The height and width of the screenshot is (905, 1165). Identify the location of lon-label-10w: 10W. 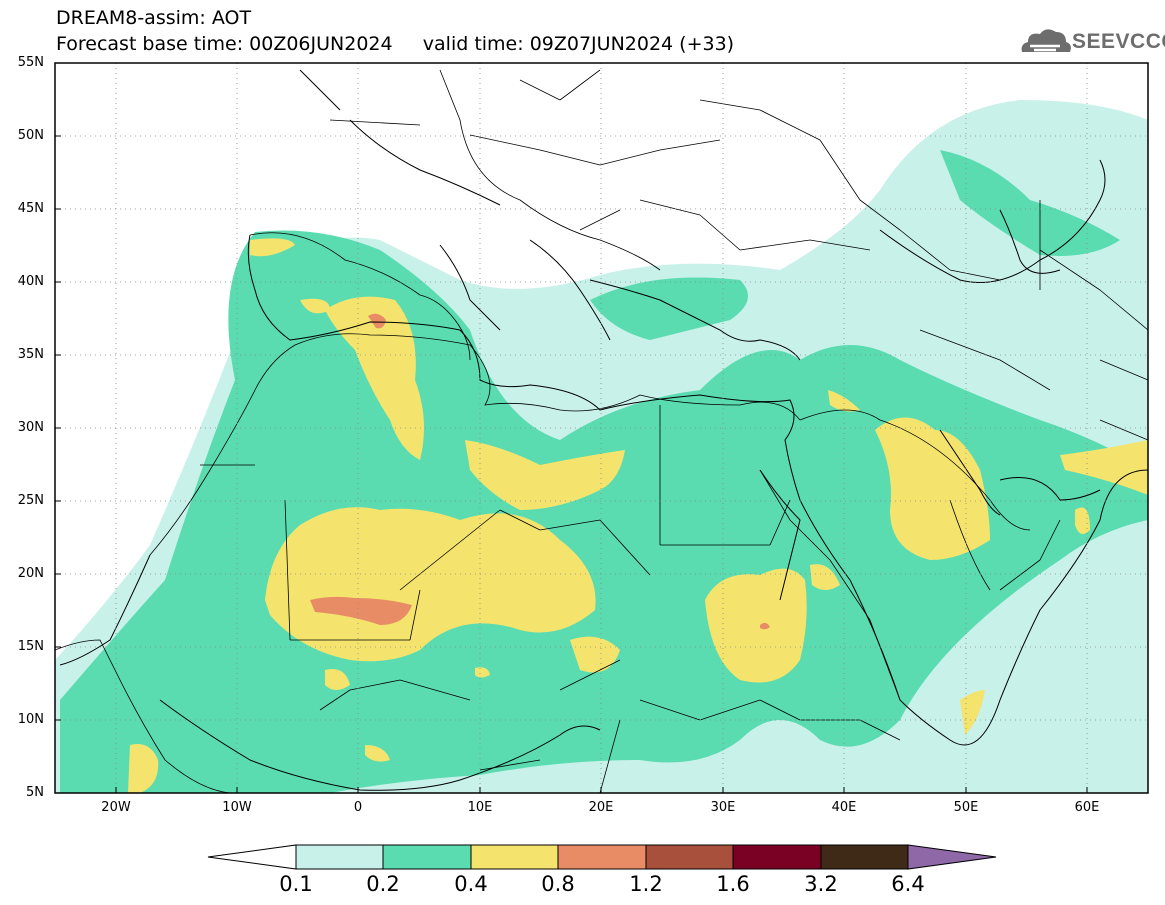
(237, 807).